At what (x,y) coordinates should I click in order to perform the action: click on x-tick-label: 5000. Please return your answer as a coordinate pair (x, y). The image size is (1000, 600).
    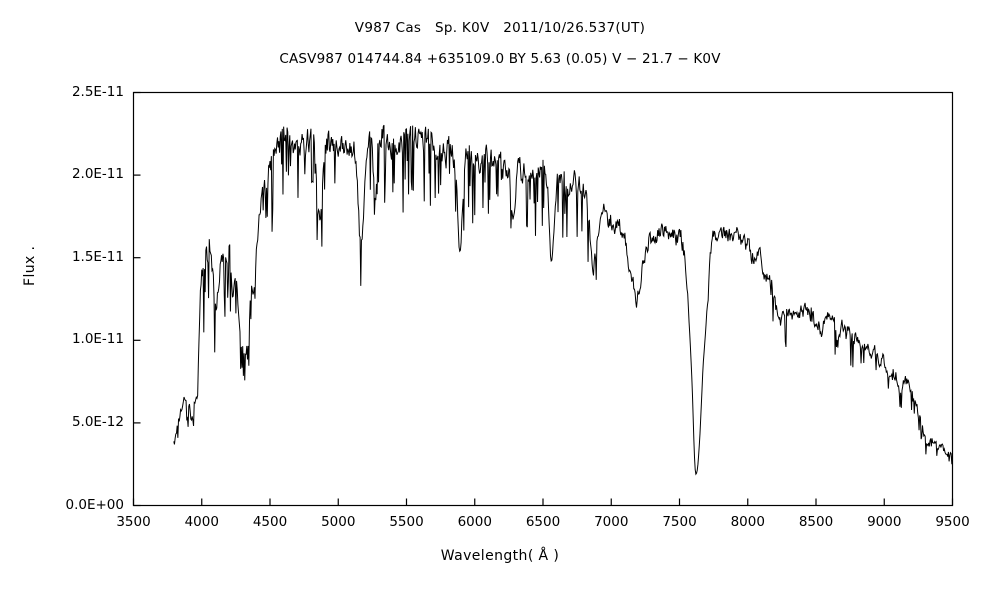
    Looking at the image, I should click on (338, 521).